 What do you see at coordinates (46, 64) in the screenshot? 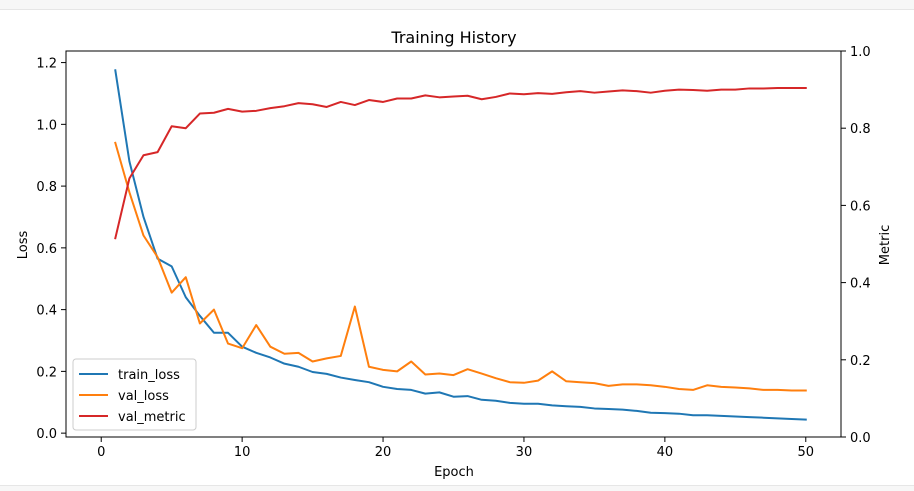
I see `y-tick-label: 1.2` at bounding box center [46, 64].